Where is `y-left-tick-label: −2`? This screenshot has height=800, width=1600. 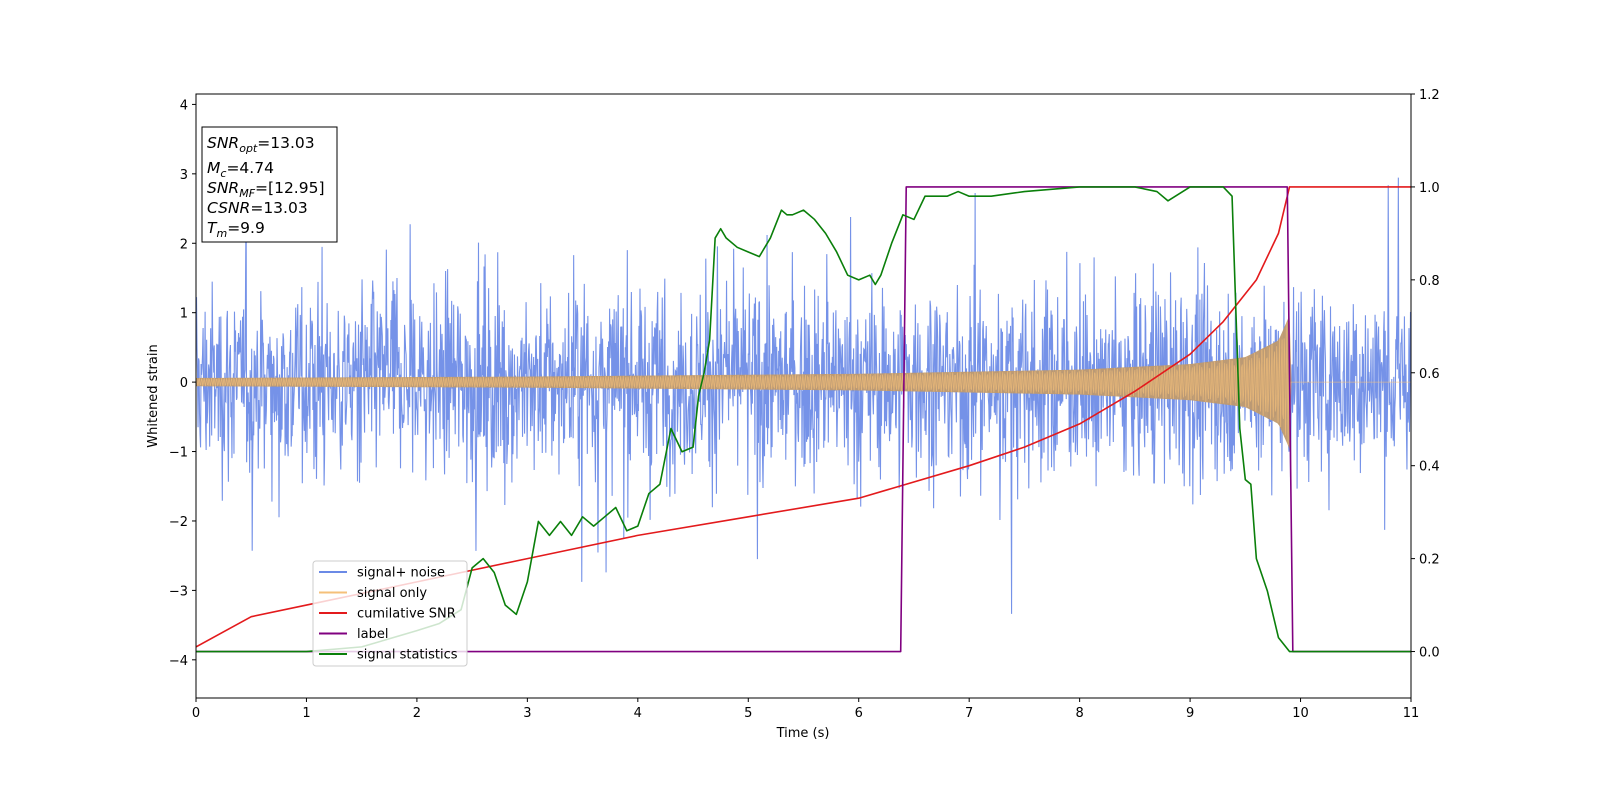
y-left-tick-label: −2 is located at coordinates (178, 522).